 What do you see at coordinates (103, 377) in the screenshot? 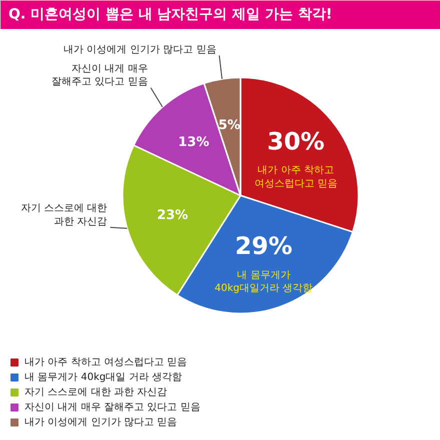
I see `legend-label: 내 몸무게가 40kg대일 거라 생각함` at bounding box center [103, 377].